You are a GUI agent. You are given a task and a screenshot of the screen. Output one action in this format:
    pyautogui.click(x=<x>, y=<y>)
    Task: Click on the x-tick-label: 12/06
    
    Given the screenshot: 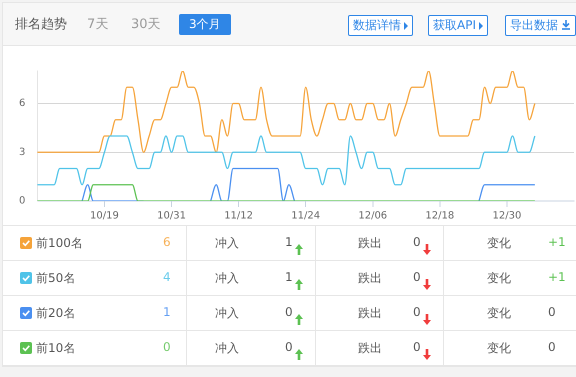 What is the action you would take?
    pyautogui.click(x=373, y=216)
    